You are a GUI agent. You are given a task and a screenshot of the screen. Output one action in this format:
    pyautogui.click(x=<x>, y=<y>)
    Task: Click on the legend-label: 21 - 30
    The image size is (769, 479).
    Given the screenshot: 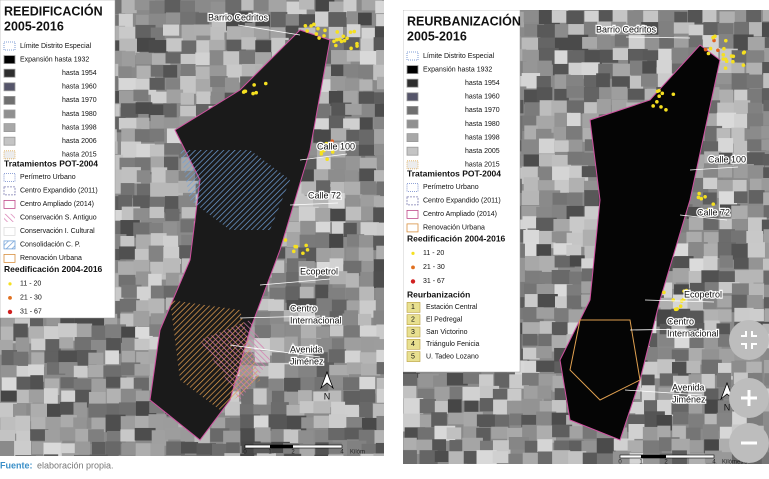 What is the action you would take?
    pyautogui.click(x=434, y=267)
    